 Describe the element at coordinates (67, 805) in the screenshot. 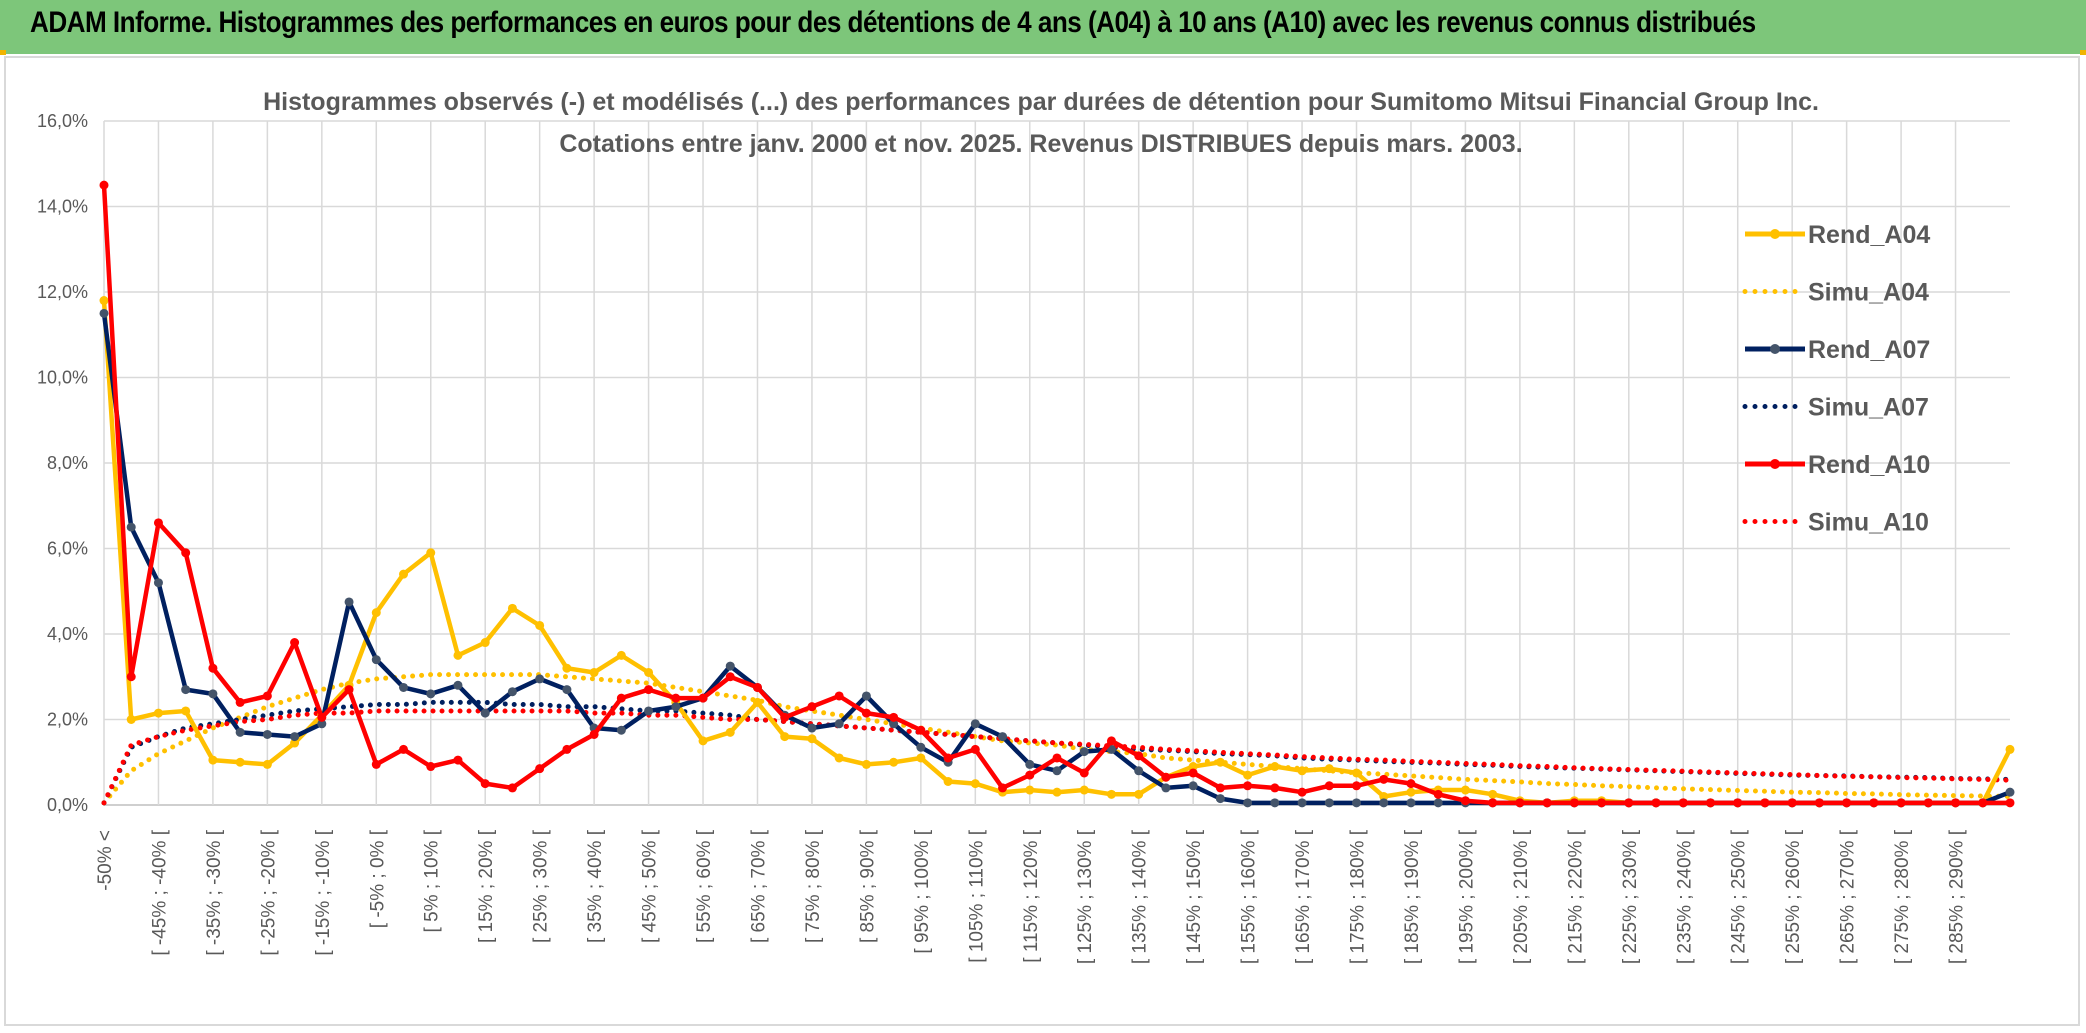

I see `y-tick-label: 0,0%` at that location.